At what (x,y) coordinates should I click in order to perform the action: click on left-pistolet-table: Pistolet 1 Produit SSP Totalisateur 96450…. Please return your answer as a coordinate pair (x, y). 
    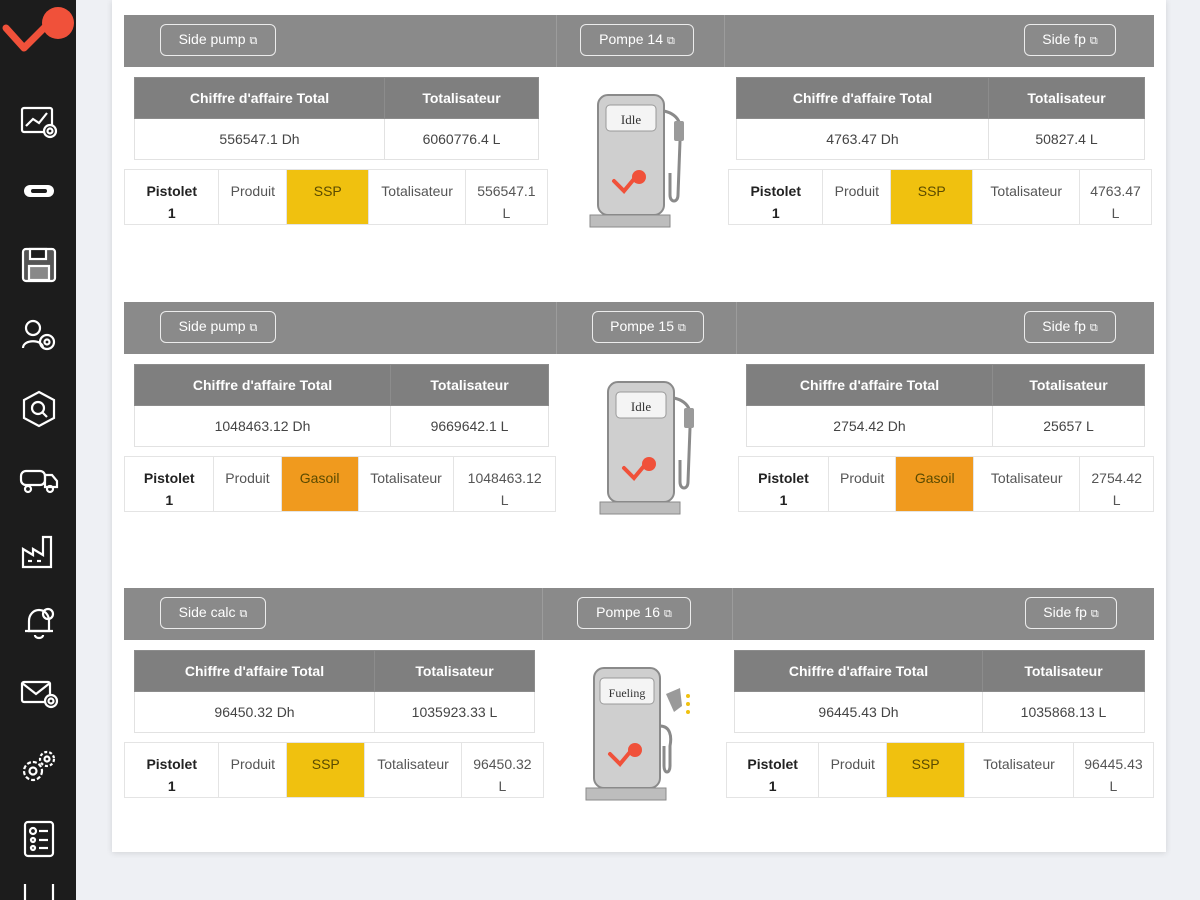
    Looking at the image, I should click on (334, 770).